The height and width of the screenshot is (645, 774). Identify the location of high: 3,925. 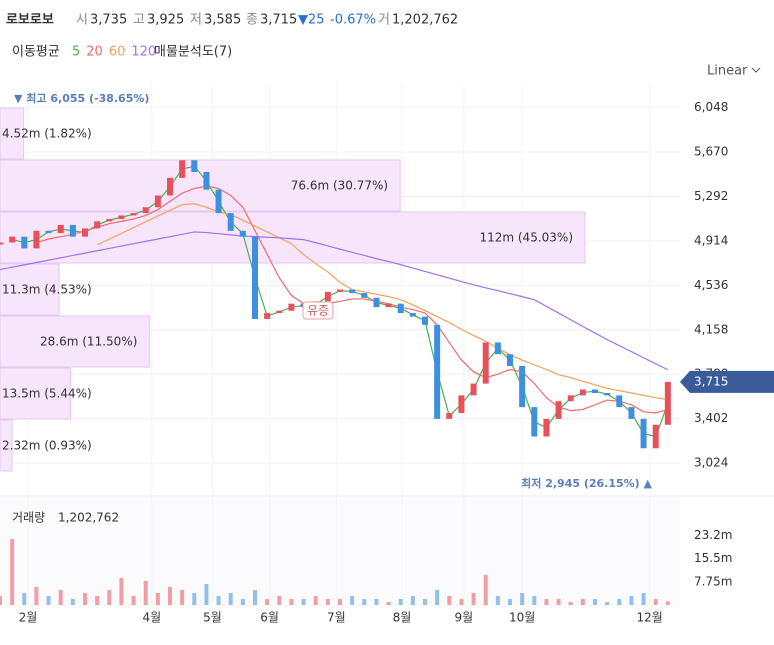
(165, 20).